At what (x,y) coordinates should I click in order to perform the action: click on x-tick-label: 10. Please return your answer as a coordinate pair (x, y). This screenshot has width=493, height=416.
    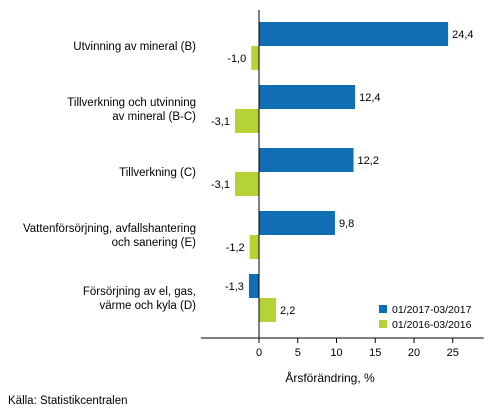
    Looking at the image, I should click on (336, 353).